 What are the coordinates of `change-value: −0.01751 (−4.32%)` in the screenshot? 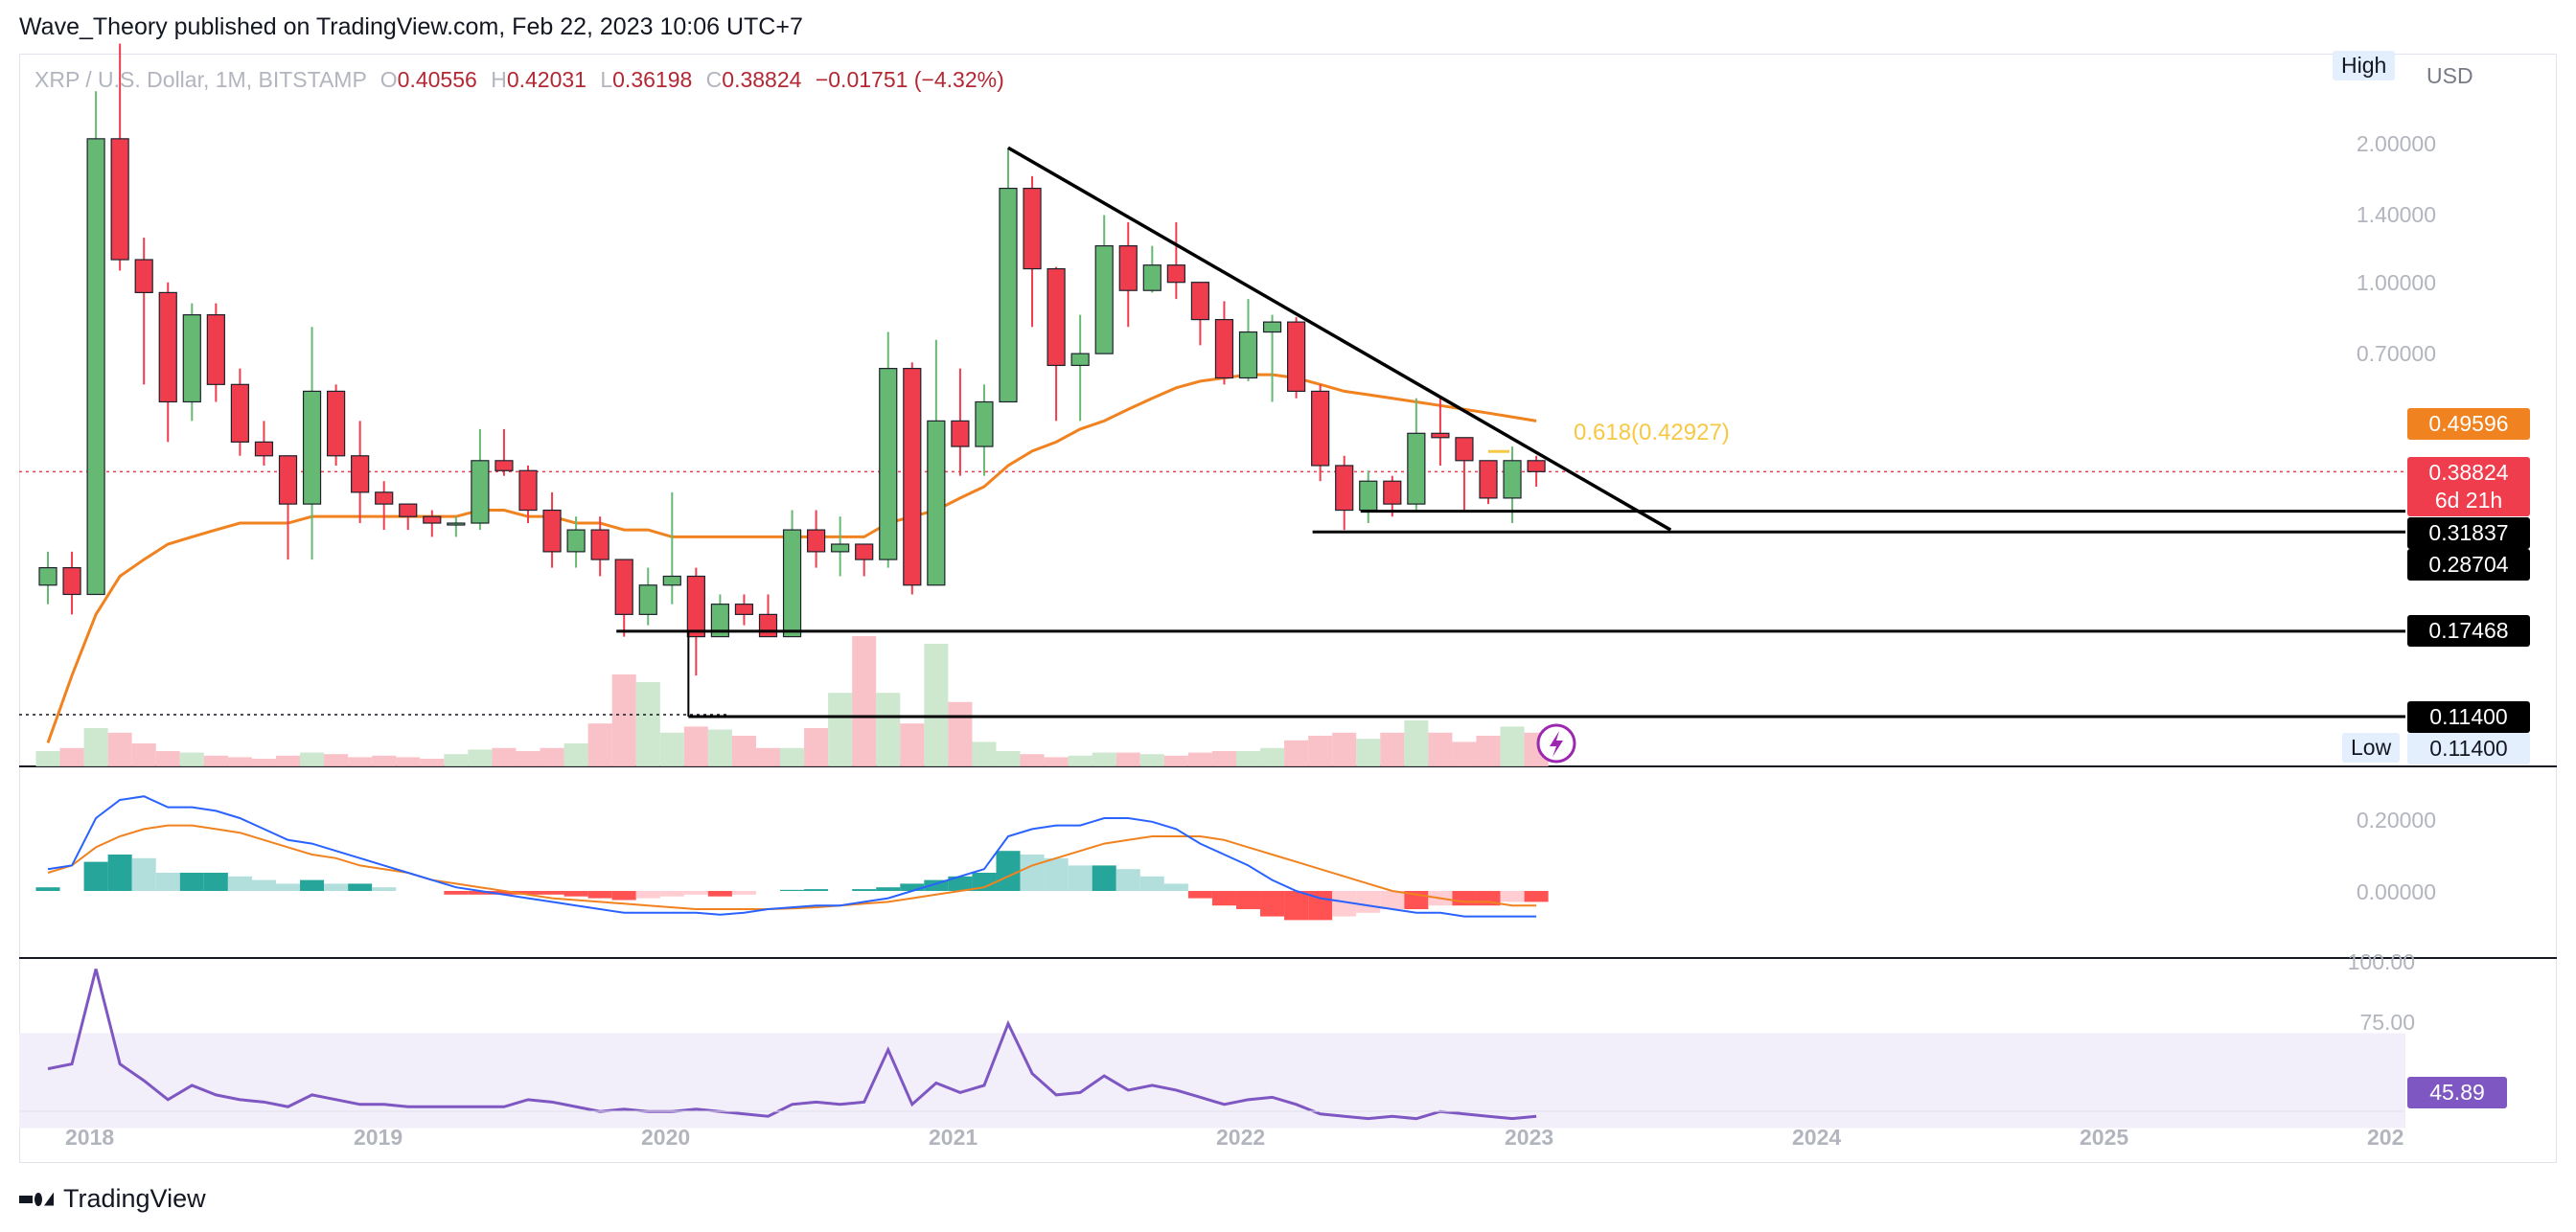 It's located at (909, 79).